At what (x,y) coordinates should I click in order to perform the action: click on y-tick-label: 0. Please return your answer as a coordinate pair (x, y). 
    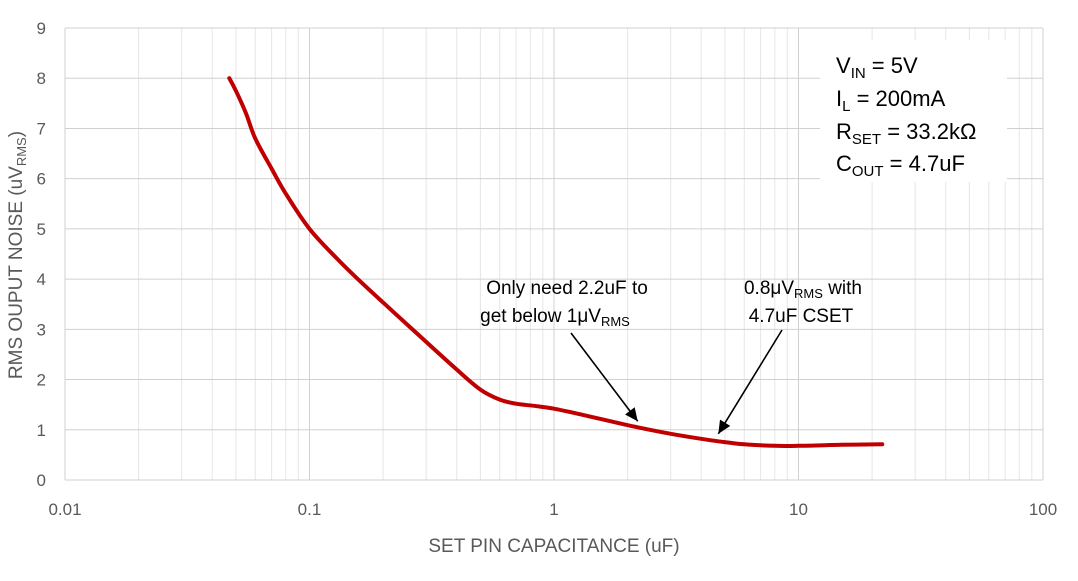
    Looking at the image, I should click on (41, 480).